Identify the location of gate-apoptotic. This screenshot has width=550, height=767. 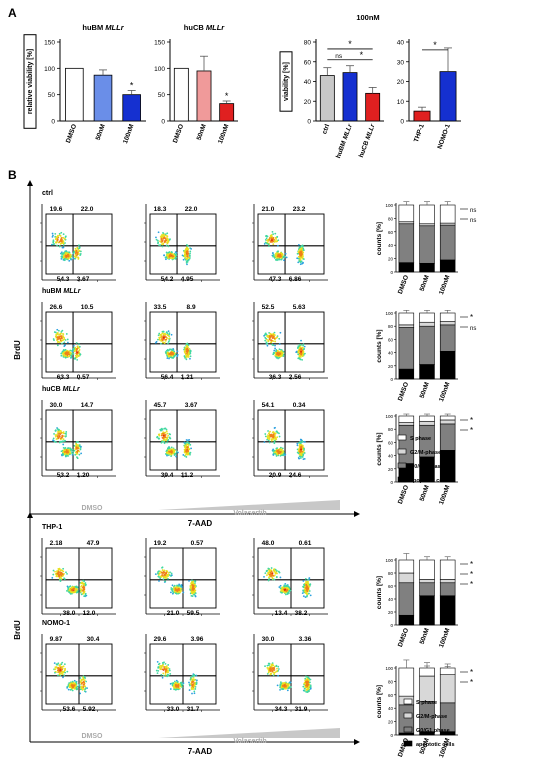
(95, 660).